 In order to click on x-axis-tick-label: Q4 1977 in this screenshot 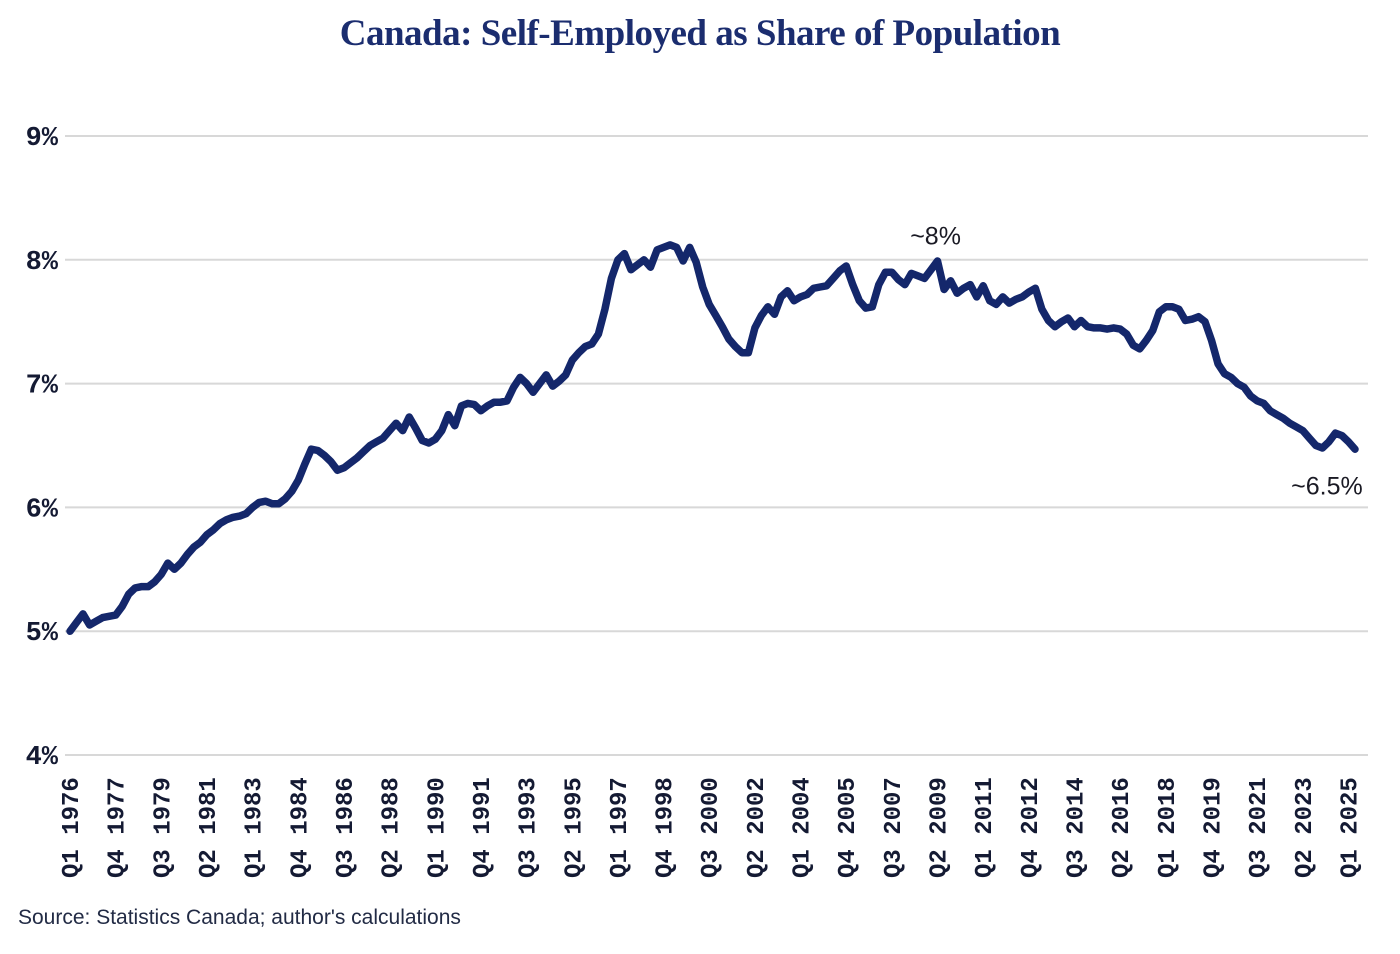, I will do `click(118, 827)`.